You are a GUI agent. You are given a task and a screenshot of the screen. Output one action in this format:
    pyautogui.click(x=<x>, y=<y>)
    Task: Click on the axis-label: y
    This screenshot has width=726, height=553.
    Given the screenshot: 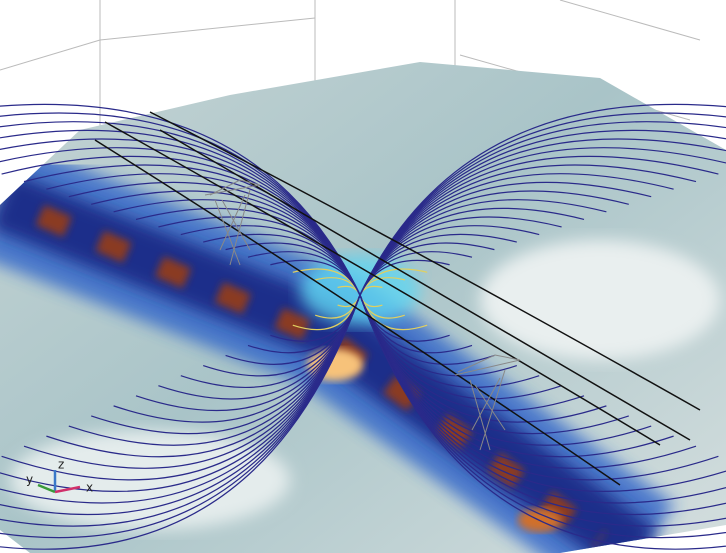 What is the action you would take?
    pyautogui.click(x=29, y=480)
    